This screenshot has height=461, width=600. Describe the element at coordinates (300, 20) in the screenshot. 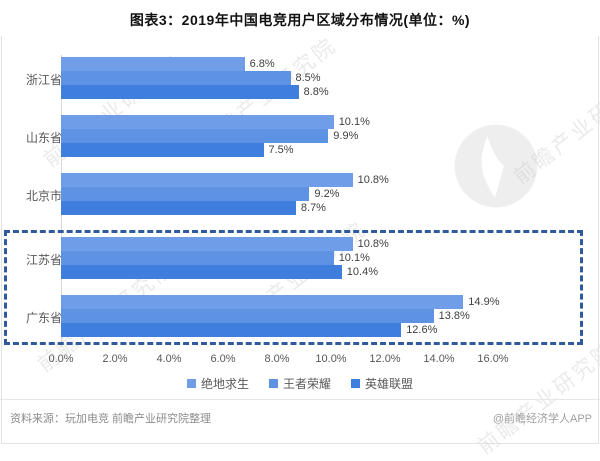

I see `chart-title: 图表3：2019年中国电竞用户区域分布情况(单位：%)` at that location.